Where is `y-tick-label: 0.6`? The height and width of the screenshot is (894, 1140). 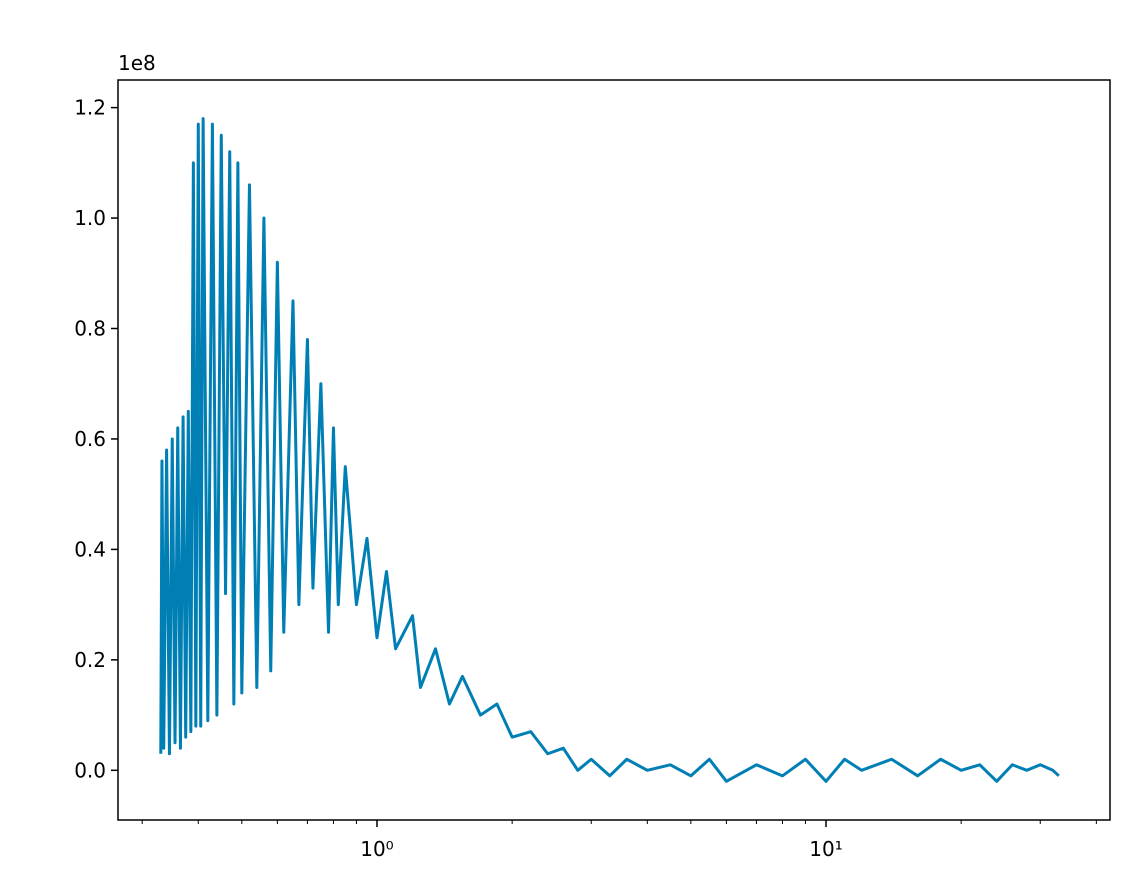 y-tick-label: 0.6 is located at coordinates (90, 439).